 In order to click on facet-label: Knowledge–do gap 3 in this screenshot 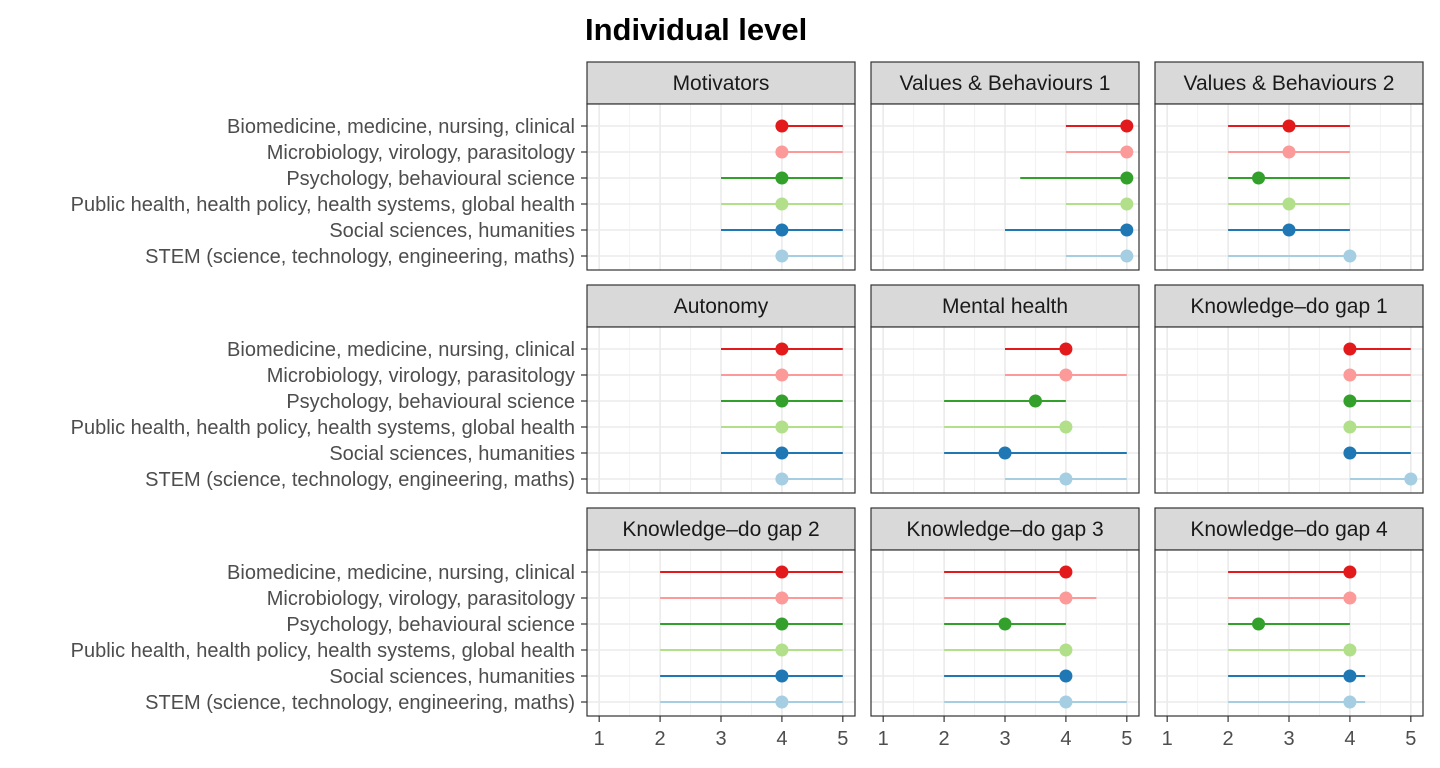, I will do `click(1004, 529)`.